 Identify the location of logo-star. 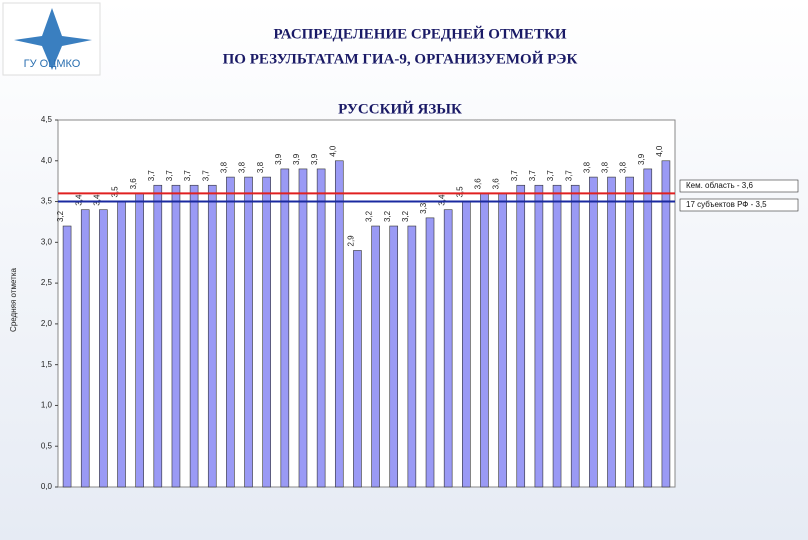
(53, 39).